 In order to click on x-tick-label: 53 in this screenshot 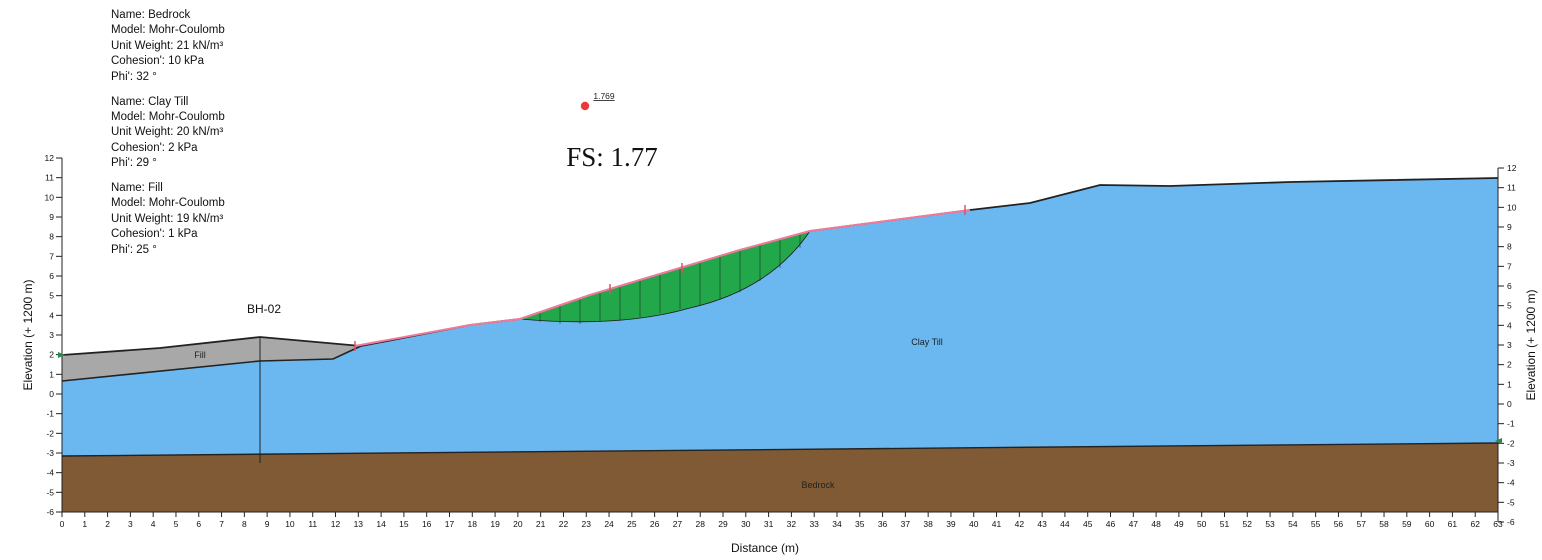, I will do `click(1270, 524)`.